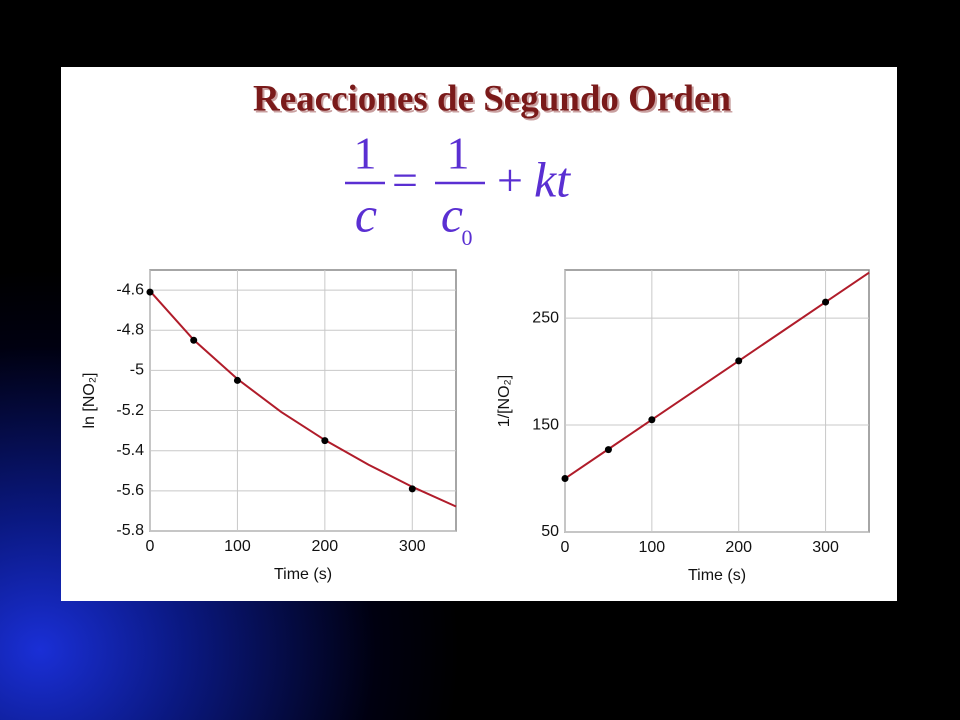 Image resolution: width=960 pixels, height=720 pixels. What do you see at coordinates (130, 530) in the screenshot?
I see `y-tick-label: -5.8` at bounding box center [130, 530].